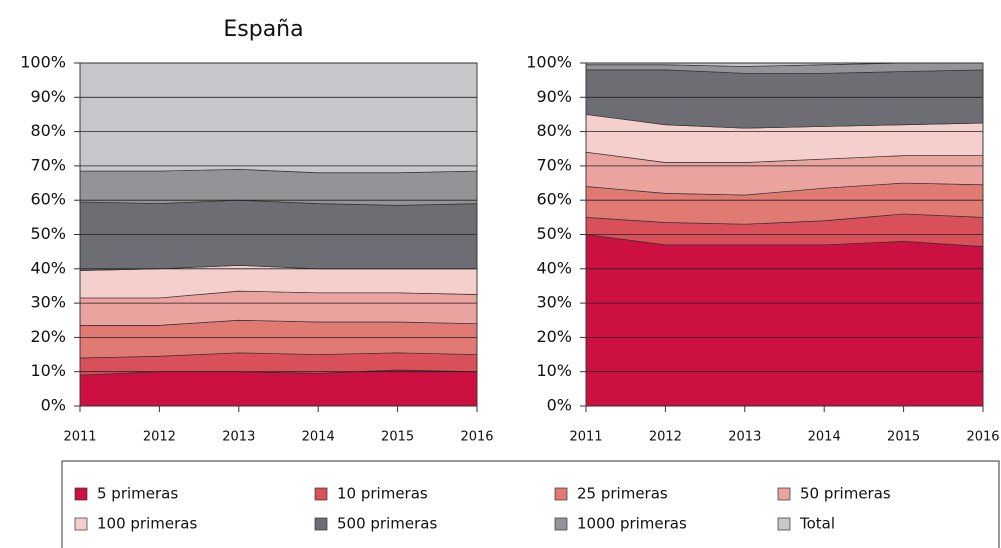  What do you see at coordinates (632, 524) in the screenshot?
I see `legend-label: 1000 primeras` at bounding box center [632, 524].